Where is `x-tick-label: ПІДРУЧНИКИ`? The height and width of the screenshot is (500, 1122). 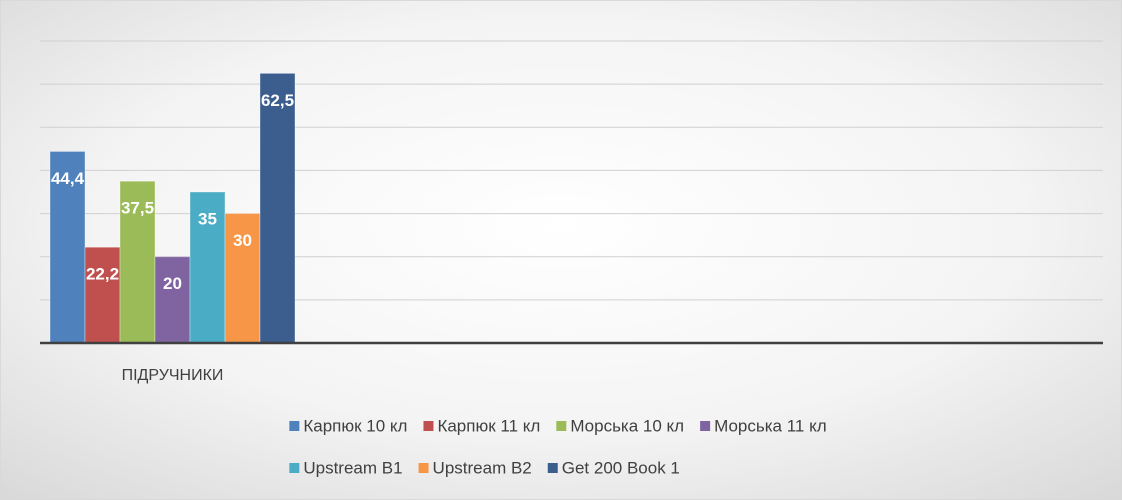
x-tick-label: ПІДРУЧНИКИ is located at coordinates (173, 375).